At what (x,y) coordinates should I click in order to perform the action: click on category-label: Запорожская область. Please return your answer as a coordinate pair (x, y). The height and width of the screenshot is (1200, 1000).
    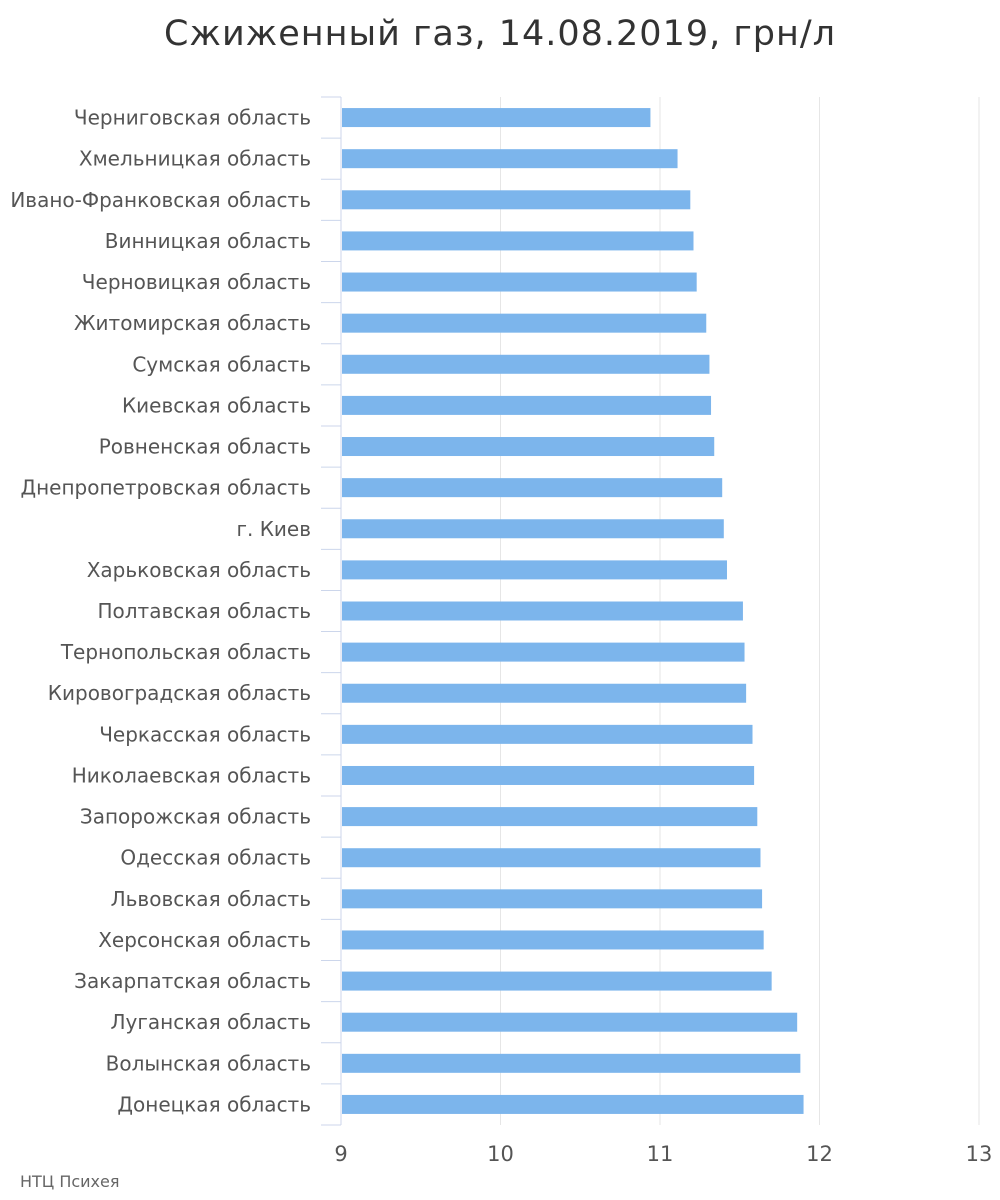
    Looking at the image, I should click on (195, 817).